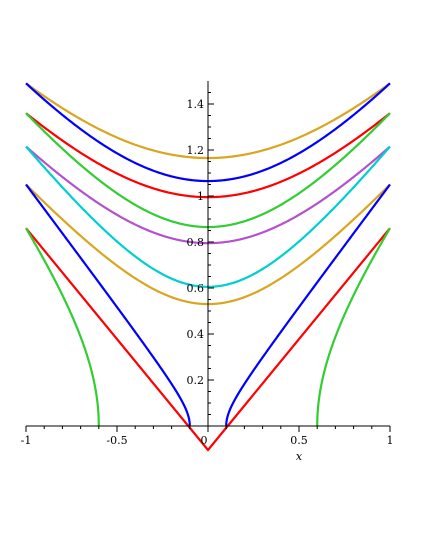 This screenshot has height=550, width=425. I want to click on y-tick-label: 1.2, so click(196, 150).